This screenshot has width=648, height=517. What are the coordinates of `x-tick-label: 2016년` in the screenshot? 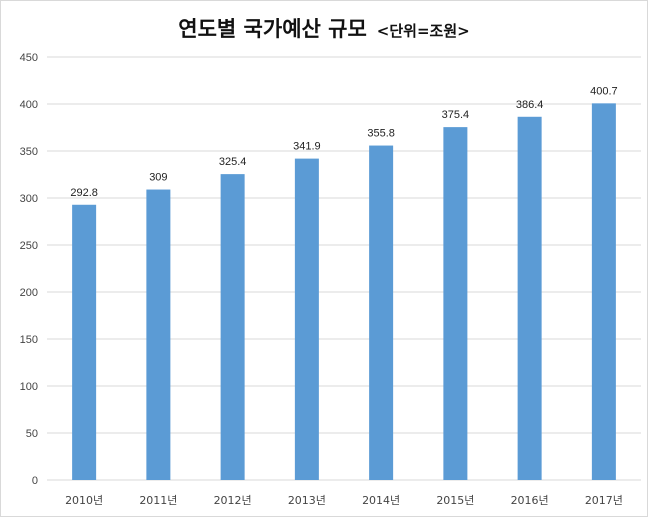 It's located at (530, 500).